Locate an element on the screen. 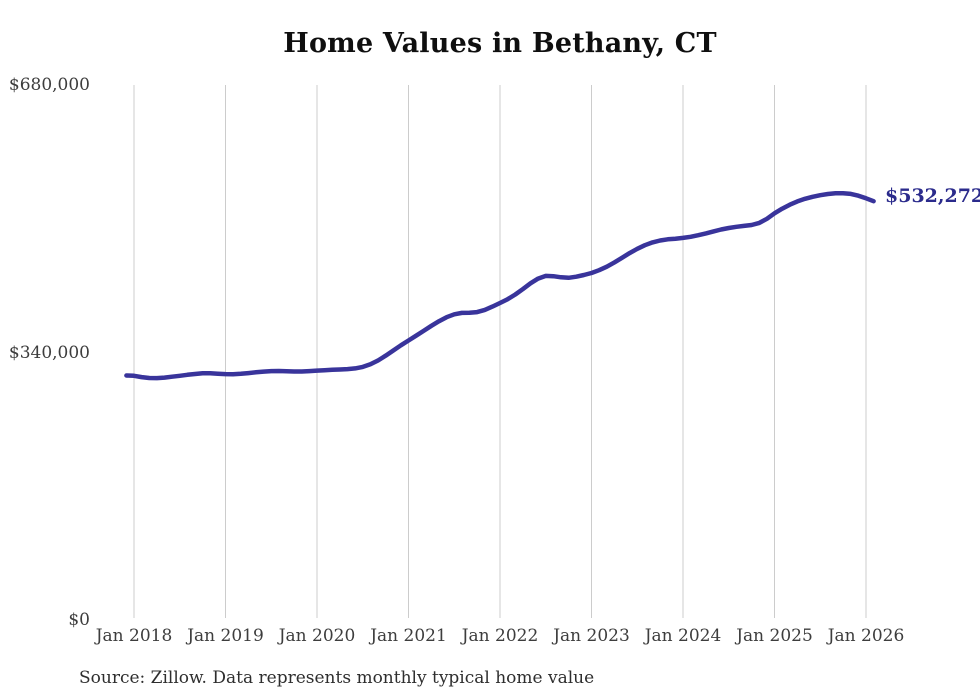 This screenshot has width=980, height=699. y-tick-label: $680,000 is located at coordinates (49, 85).